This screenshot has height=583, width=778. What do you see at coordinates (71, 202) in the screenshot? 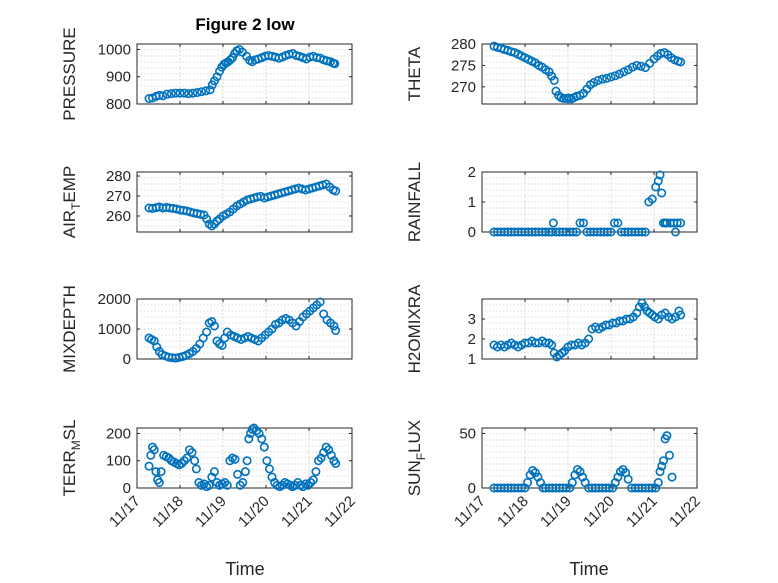
I see `y-axis-label: AIRTEMP` at bounding box center [71, 202].